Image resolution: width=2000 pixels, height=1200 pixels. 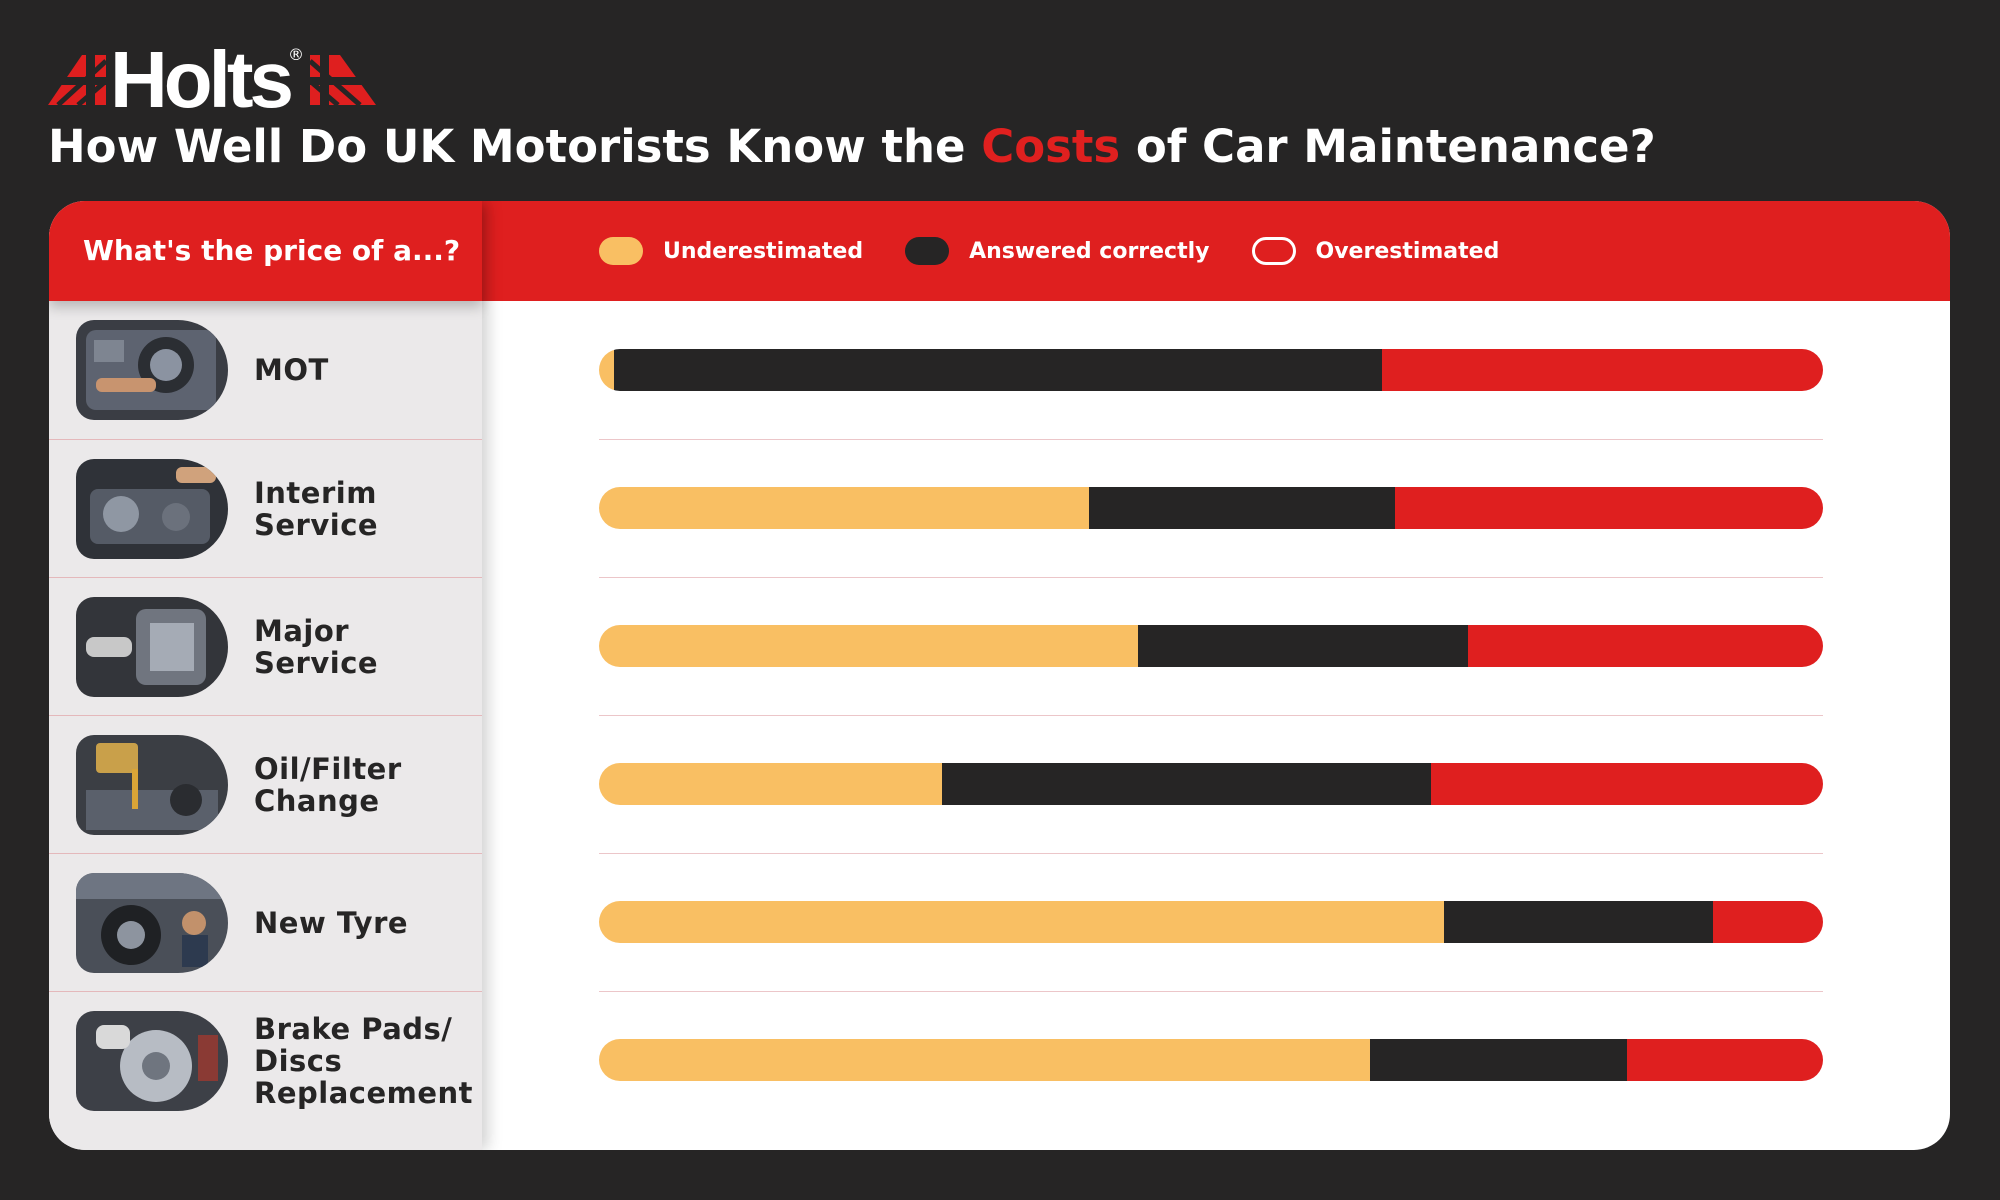 I want to click on category-row-interim-service: Interim Service, so click(x=265, y=508).